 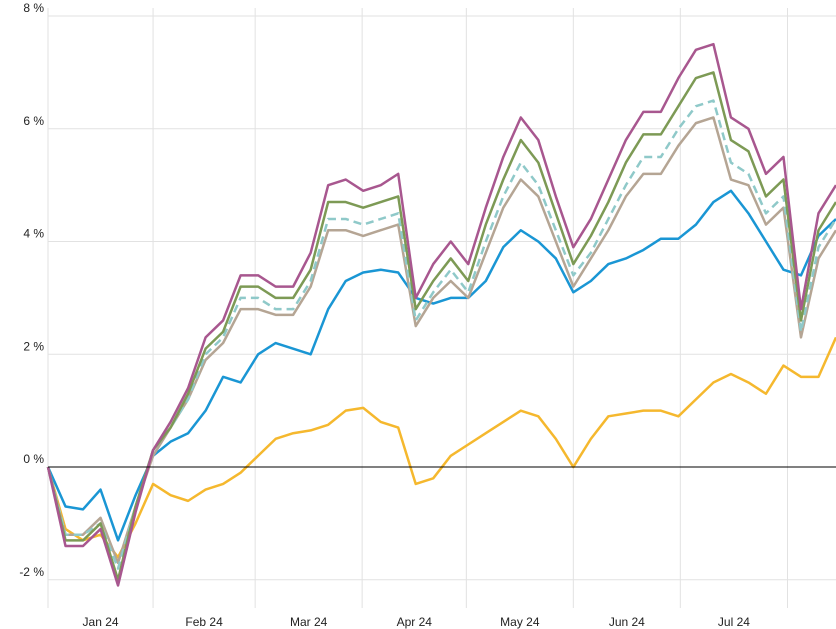 I want to click on y-tick-label: 2 %, so click(x=33, y=346).